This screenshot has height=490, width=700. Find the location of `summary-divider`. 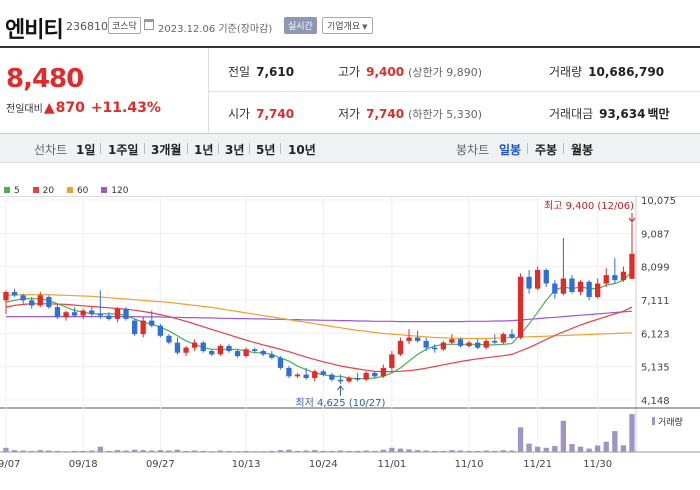

summary-divider is located at coordinates (208, 91).